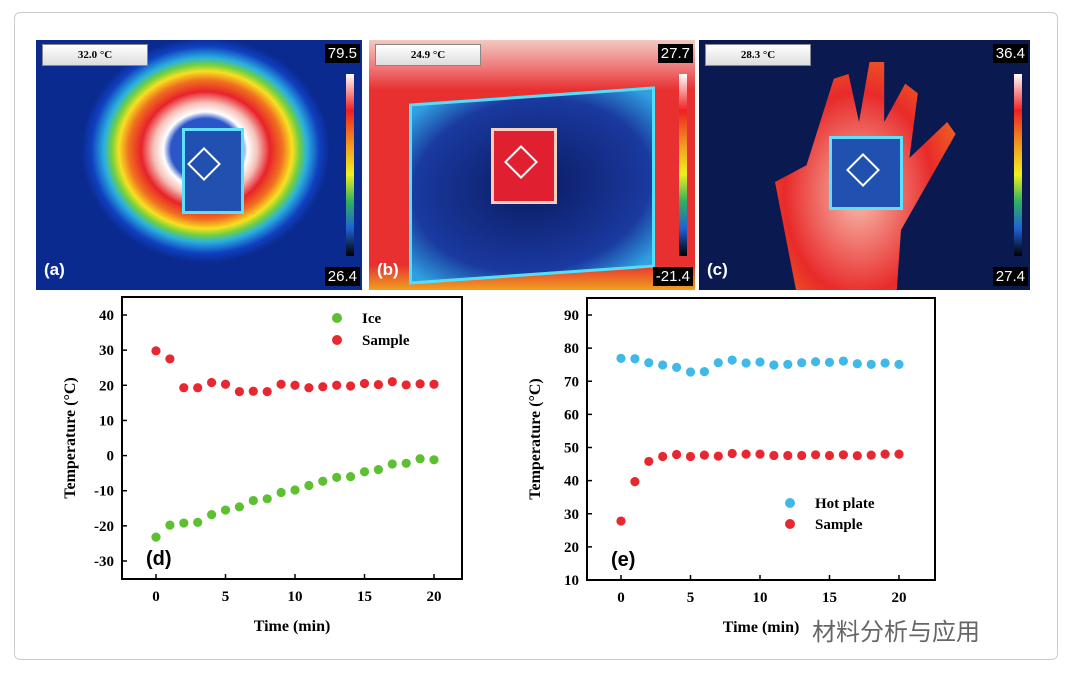 This screenshot has height=674, width=1070. I want to click on plot-frame, so click(761, 439).